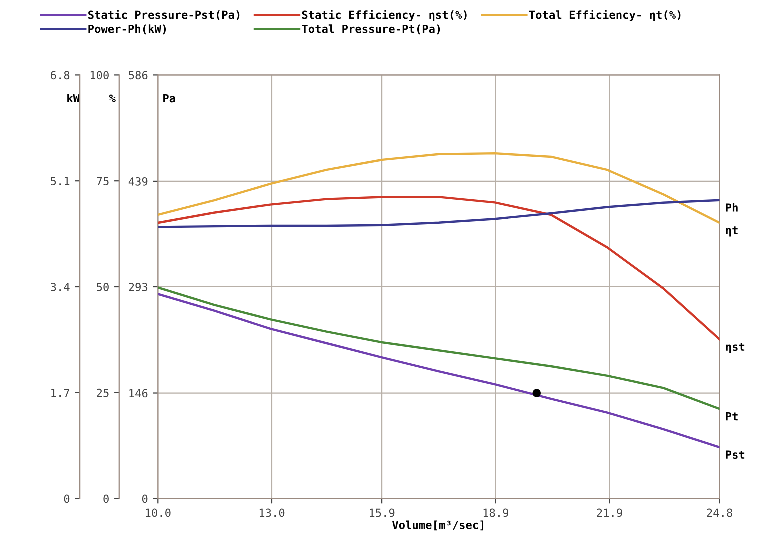  What do you see at coordinates (67, 499) in the screenshot?
I see `y3-tick-label: 0` at bounding box center [67, 499].